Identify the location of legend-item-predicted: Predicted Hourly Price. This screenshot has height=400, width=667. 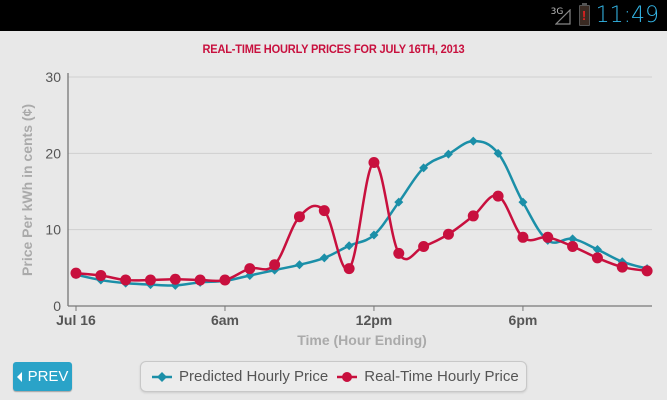
(239, 376).